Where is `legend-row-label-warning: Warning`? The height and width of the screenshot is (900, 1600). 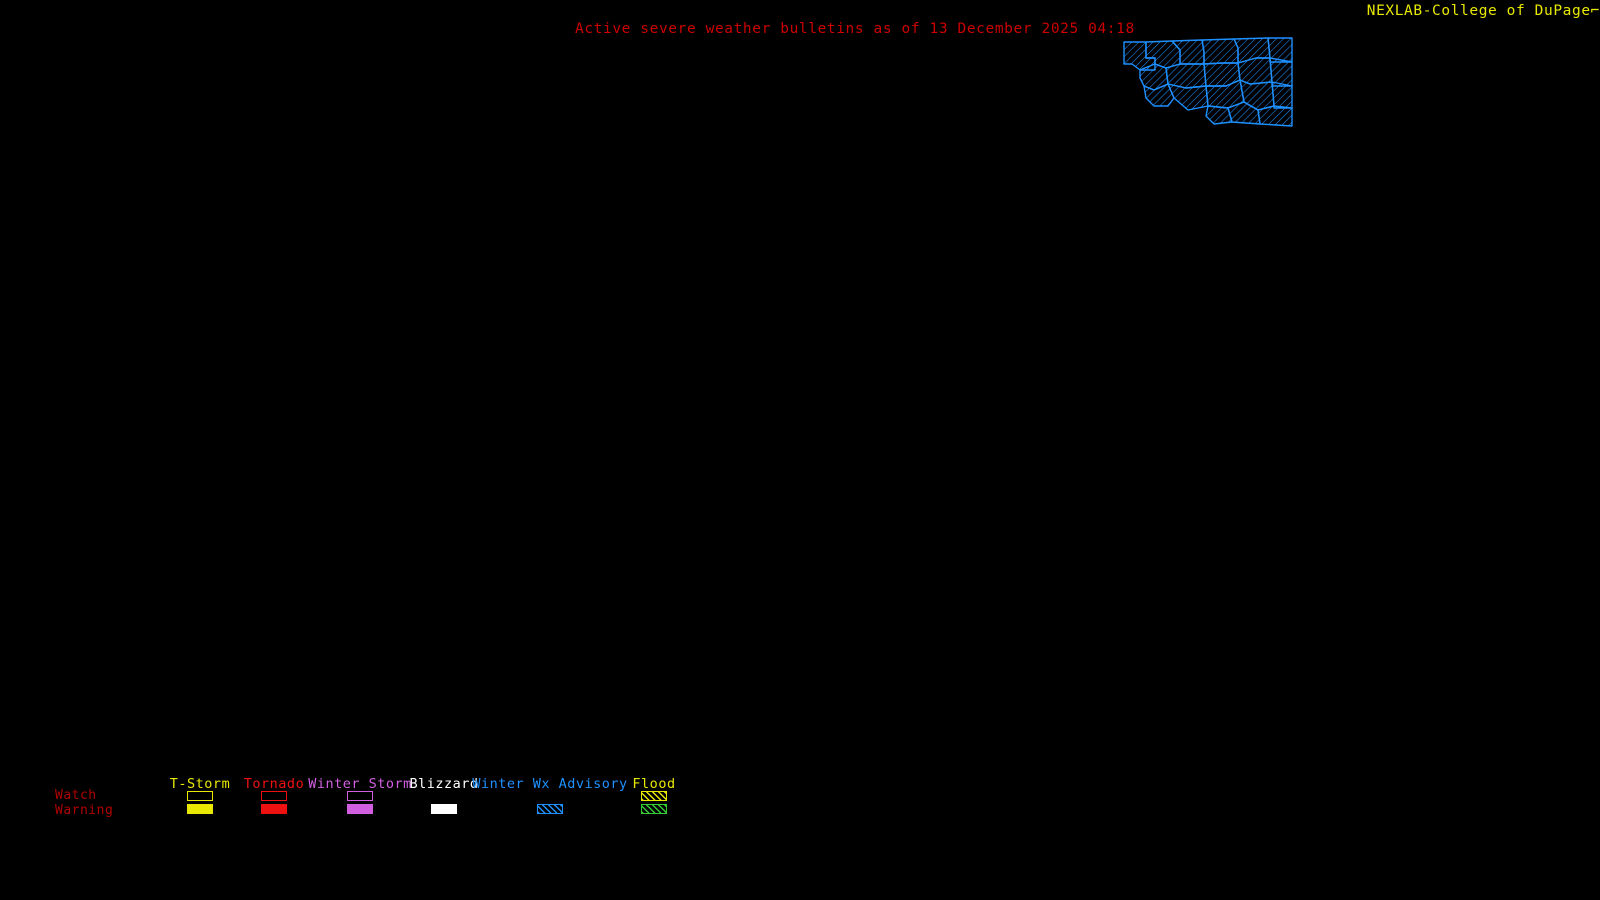 legend-row-label-warning: Warning is located at coordinates (84, 810).